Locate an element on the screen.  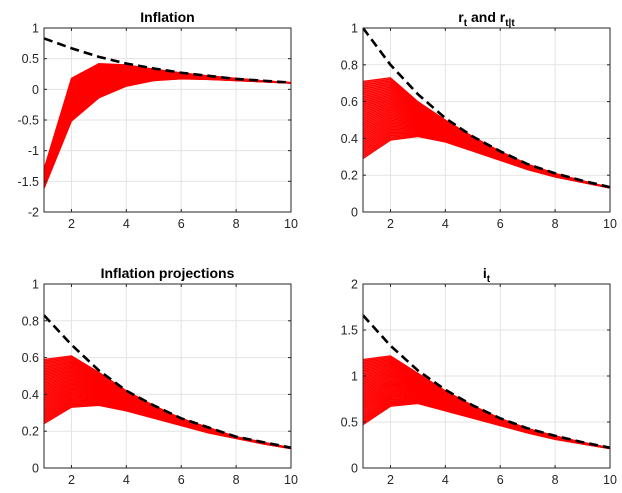
y-tick-label: -0.5 is located at coordinates (28, 121).